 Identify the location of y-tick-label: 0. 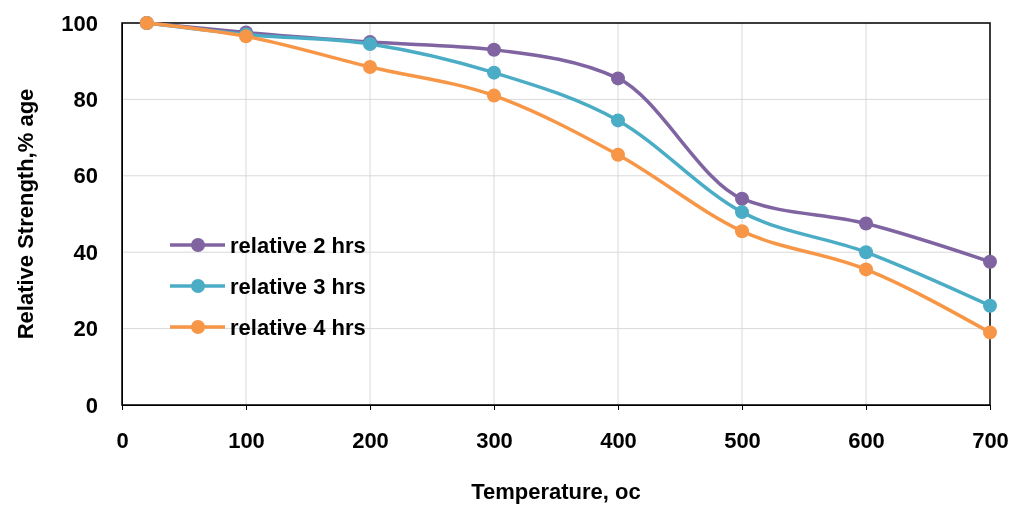
(91, 405).